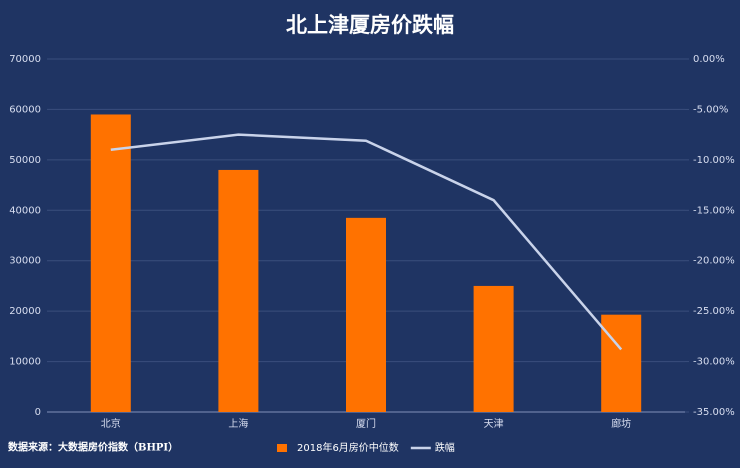 The width and height of the screenshot is (740, 468). What do you see at coordinates (714, 160) in the screenshot?
I see `y2-tick-label: -10.00%` at bounding box center [714, 160].